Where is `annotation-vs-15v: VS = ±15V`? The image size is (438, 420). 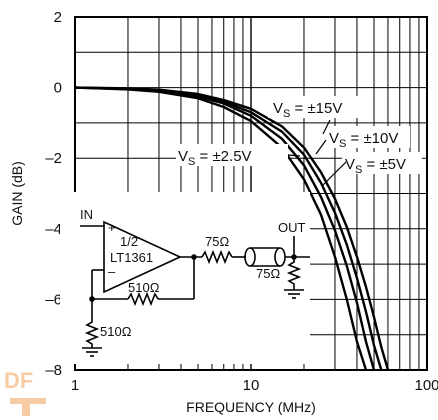
annotation-vs-15v: VS = ±15V is located at coordinates (307, 110).